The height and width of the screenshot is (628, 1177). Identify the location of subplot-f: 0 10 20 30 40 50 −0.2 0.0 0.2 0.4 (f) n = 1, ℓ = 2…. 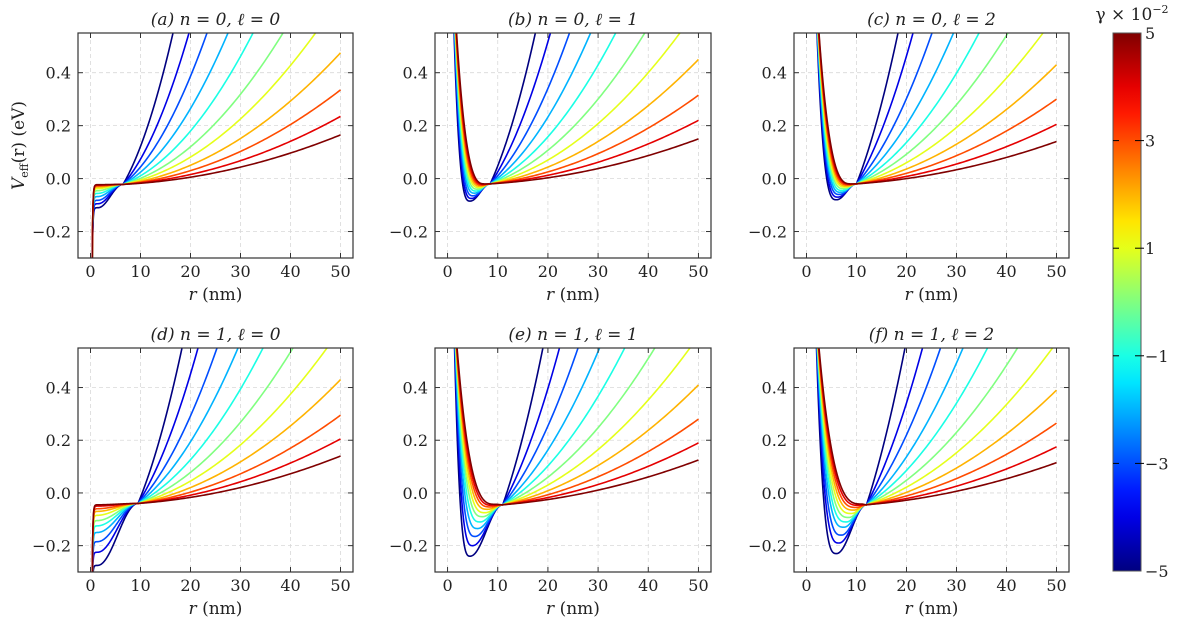
(909, 472).